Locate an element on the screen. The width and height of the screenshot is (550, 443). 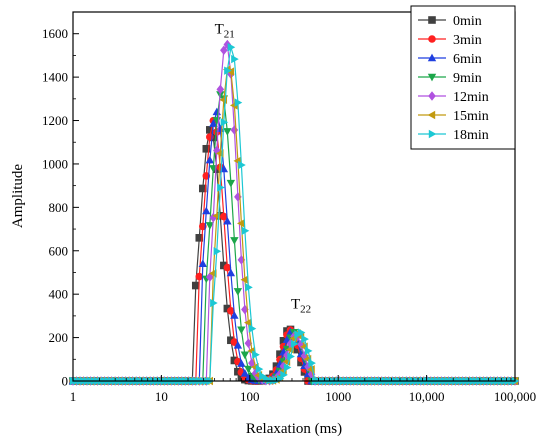
legend-label: 15min is located at coordinates (471, 116).